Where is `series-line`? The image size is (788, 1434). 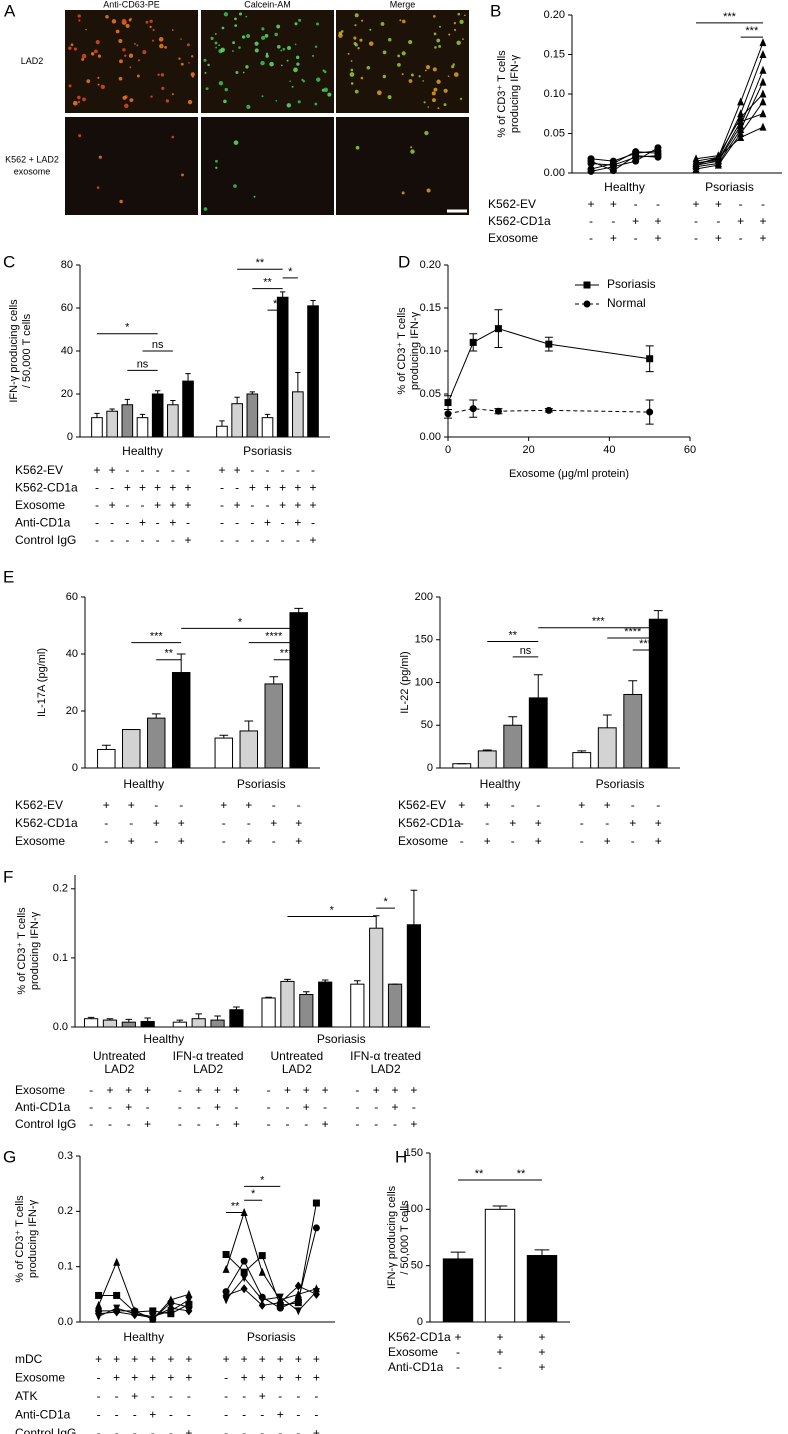 series-line is located at coordinates (729, 146).